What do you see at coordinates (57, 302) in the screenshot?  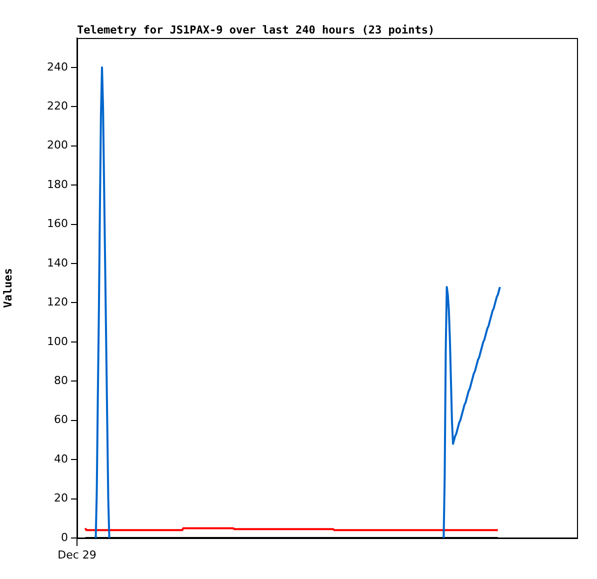 I see `y-tick-label: 120` at bounding box center [57, 302].